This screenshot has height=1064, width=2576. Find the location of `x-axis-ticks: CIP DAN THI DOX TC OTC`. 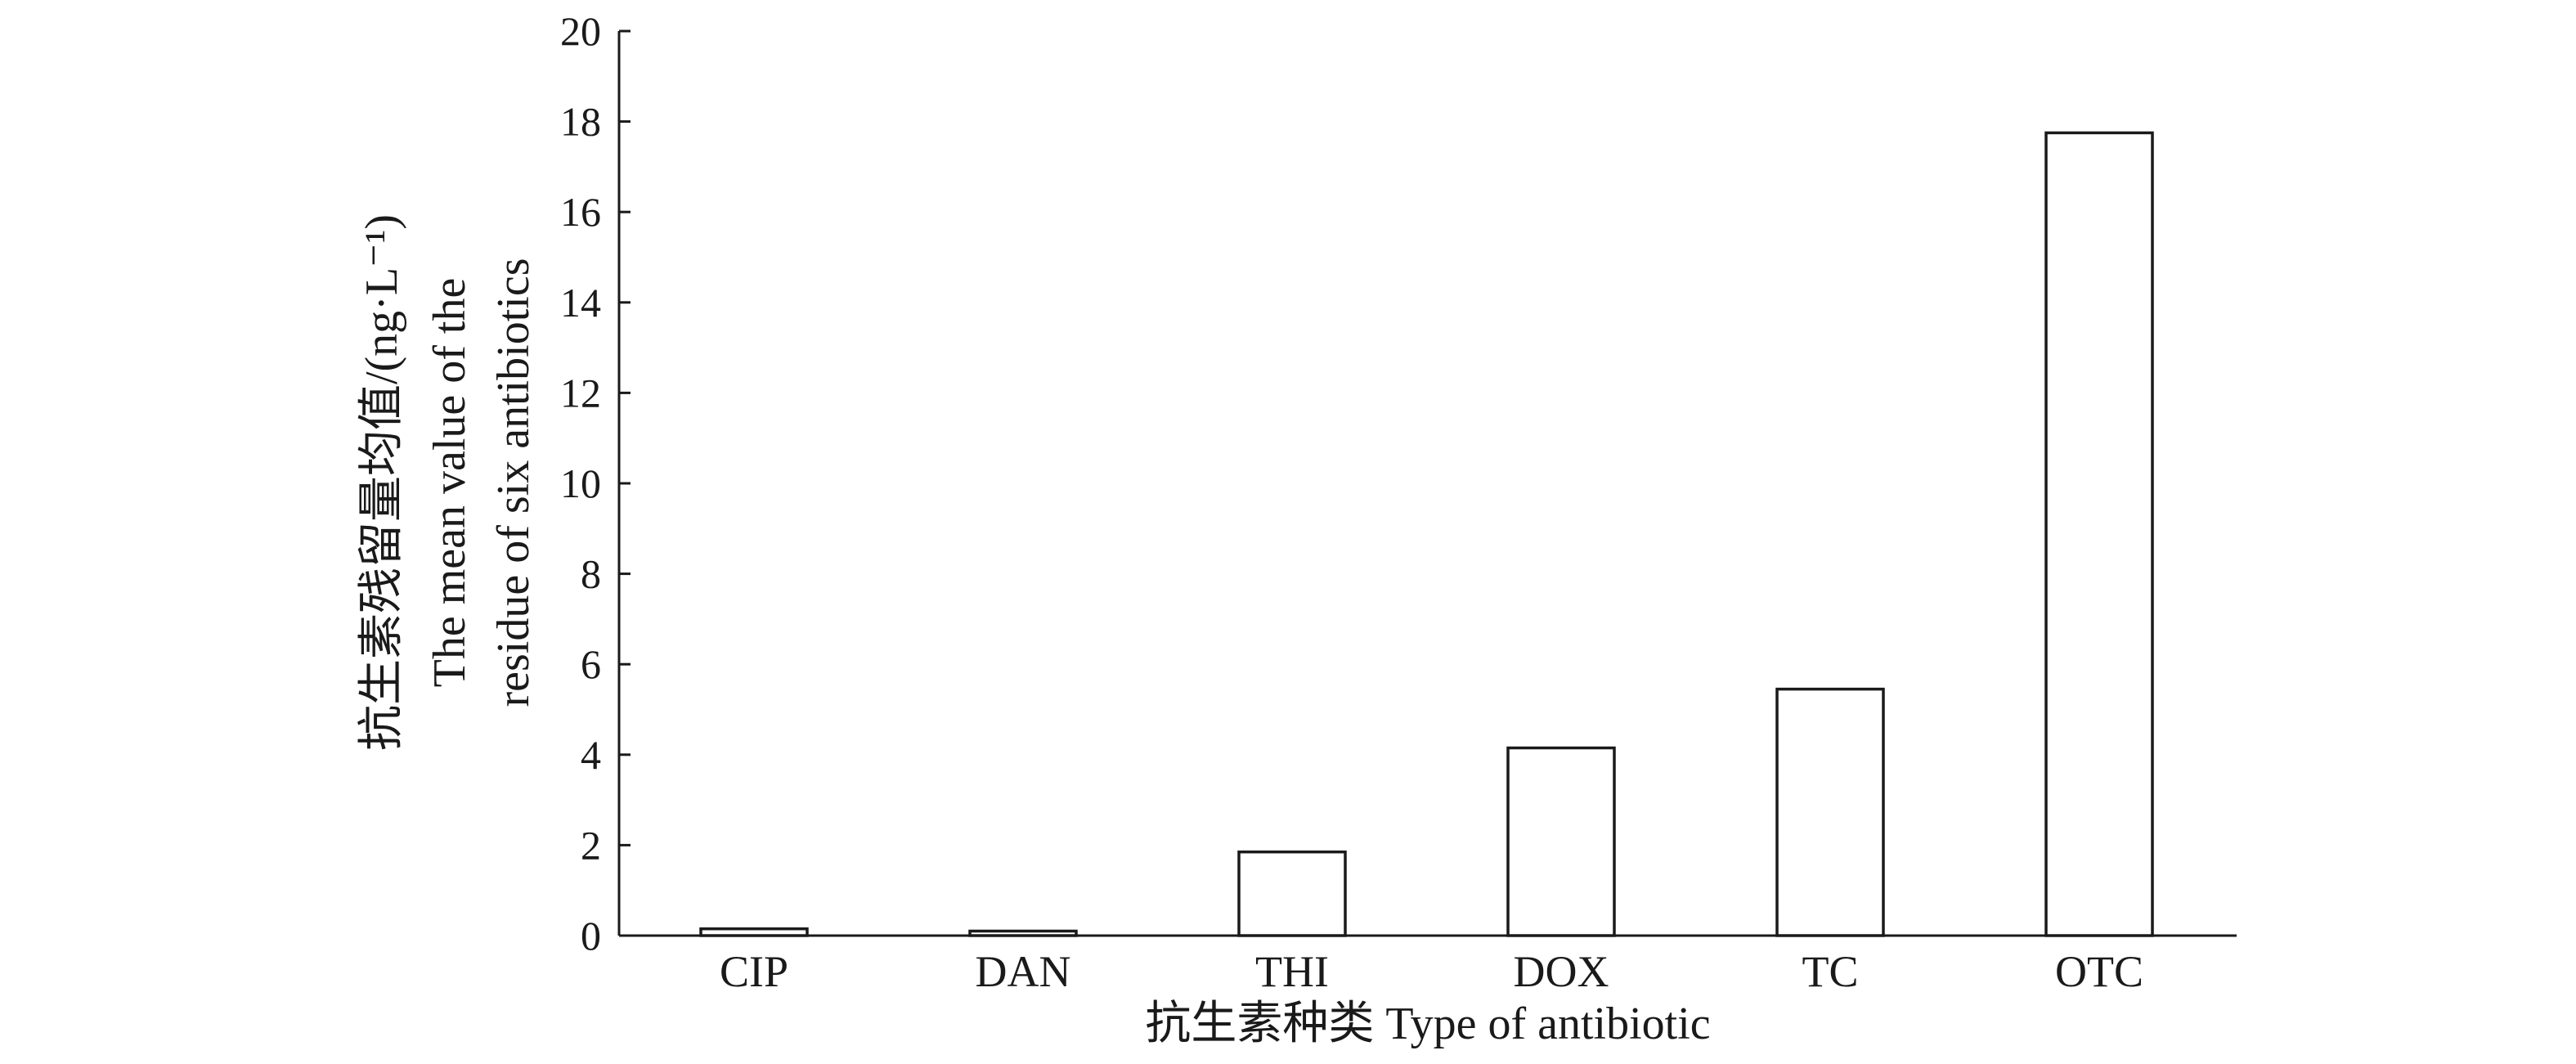

x-axis-ticks: CIP DAN THI DOX TC OTC is located at coordinates (1431, 972).